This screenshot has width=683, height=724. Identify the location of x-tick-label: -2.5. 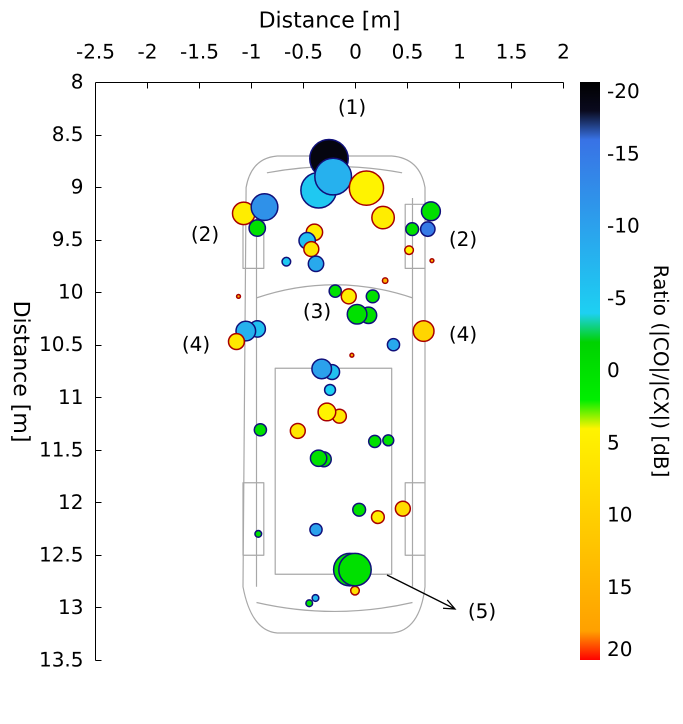
(96, 52).